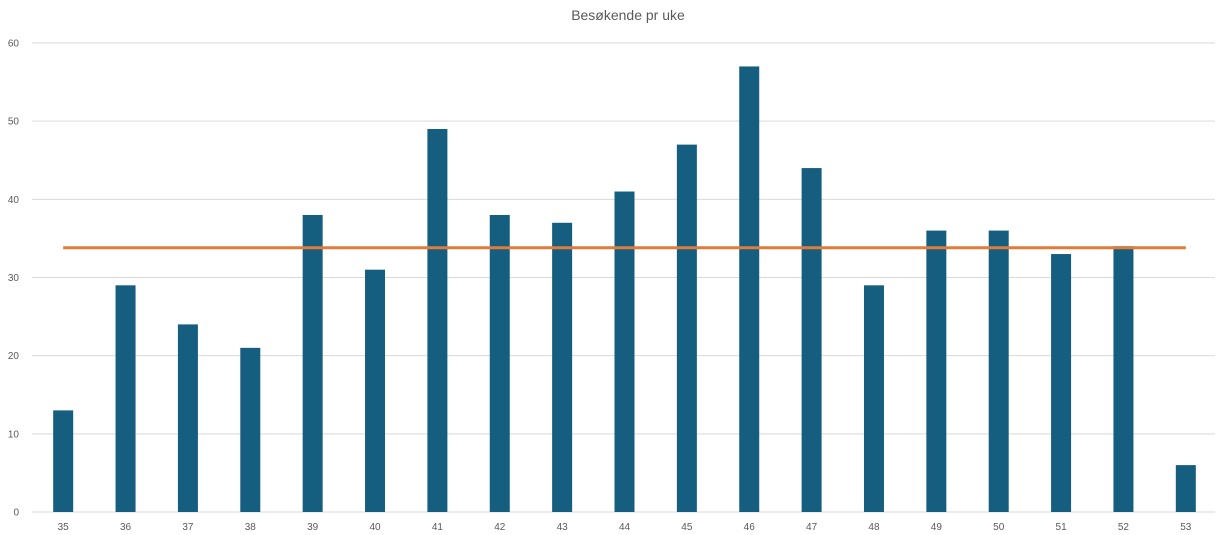  What do you see at coordinates (687, 527) in the screenshot?
I see `x-tick-label: 45` at bounding box center [687, 527].